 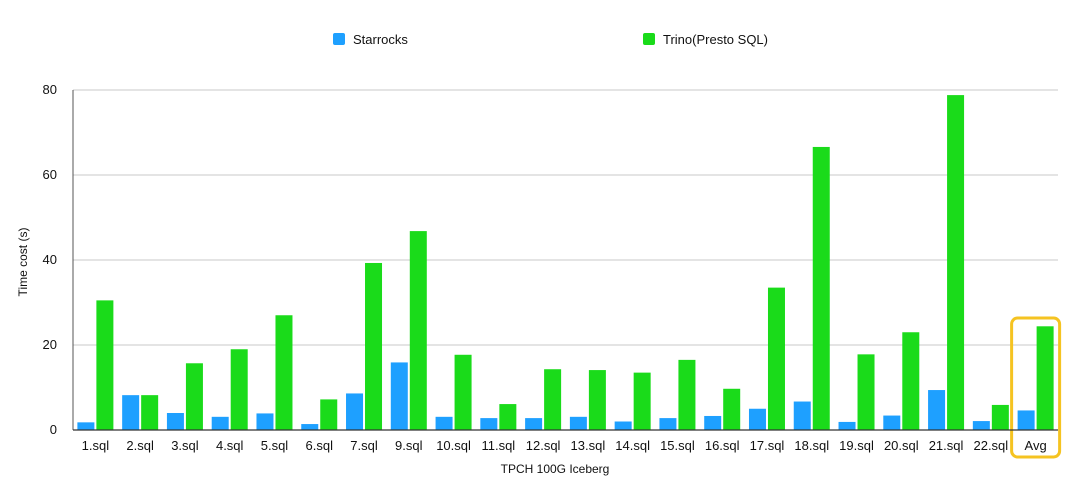 What do you see at coordinates (50, 89) in the screenshot?
I see `y-tick-label: 80` at bounding box center [50, 89].